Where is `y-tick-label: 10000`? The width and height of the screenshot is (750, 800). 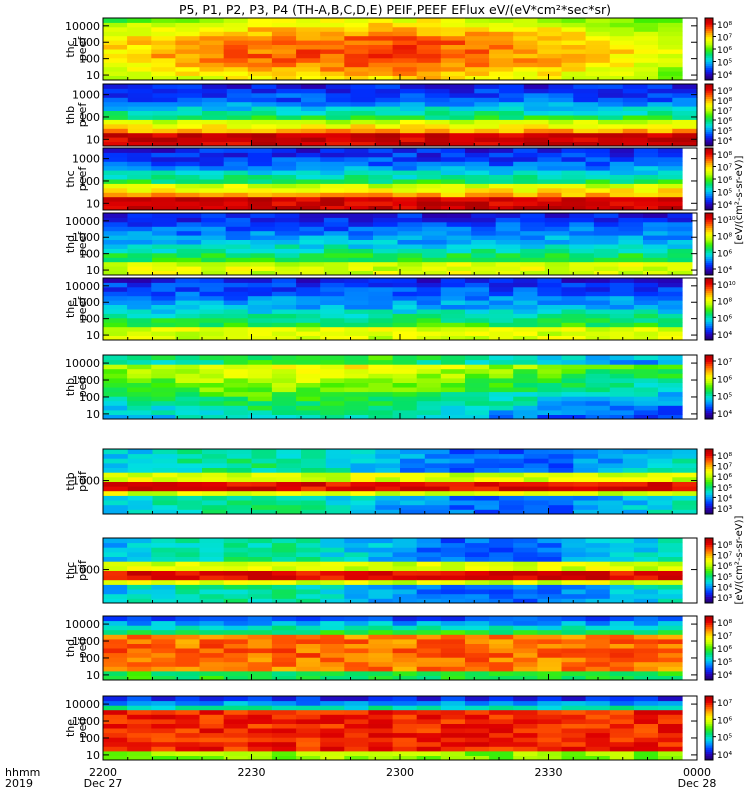 y-tick-label: 10000 is located at coordinates (82, 286).